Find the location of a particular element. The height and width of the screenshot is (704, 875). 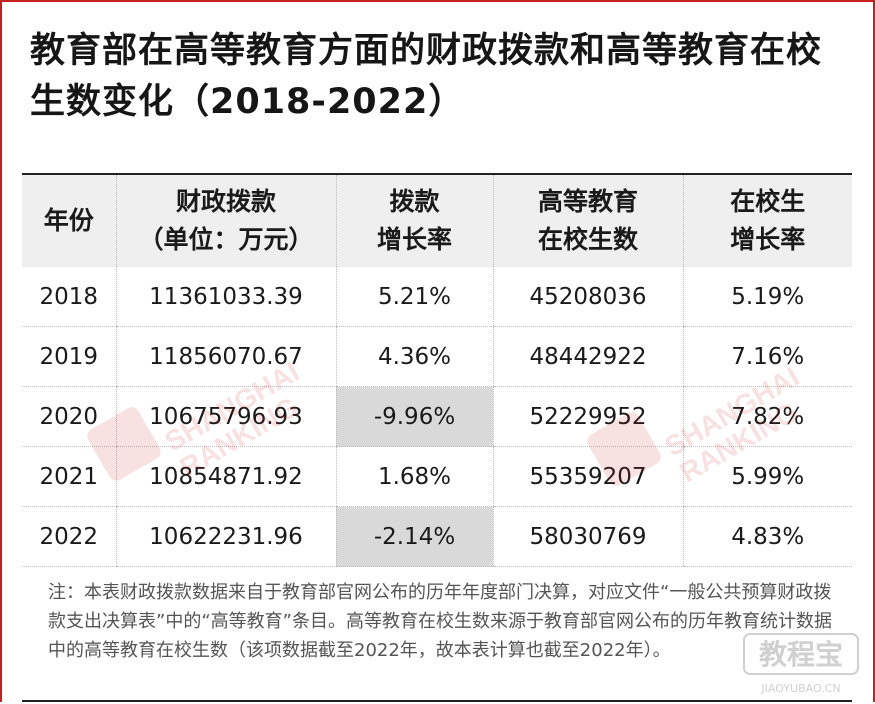

header-label: 年份 is located at coordinates (68, 220).